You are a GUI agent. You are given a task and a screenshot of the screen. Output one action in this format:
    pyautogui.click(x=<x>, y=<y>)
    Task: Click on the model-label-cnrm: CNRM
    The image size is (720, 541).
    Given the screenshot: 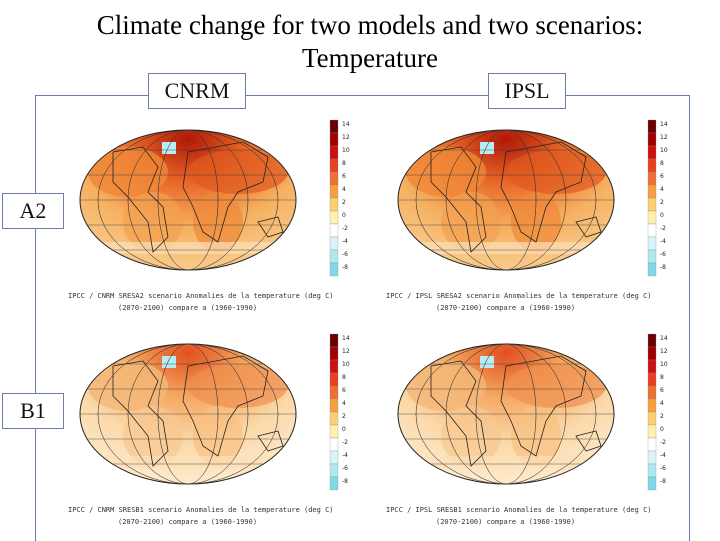 What is the action you would take?
    pyautogui.click(x=197, y=91)
    